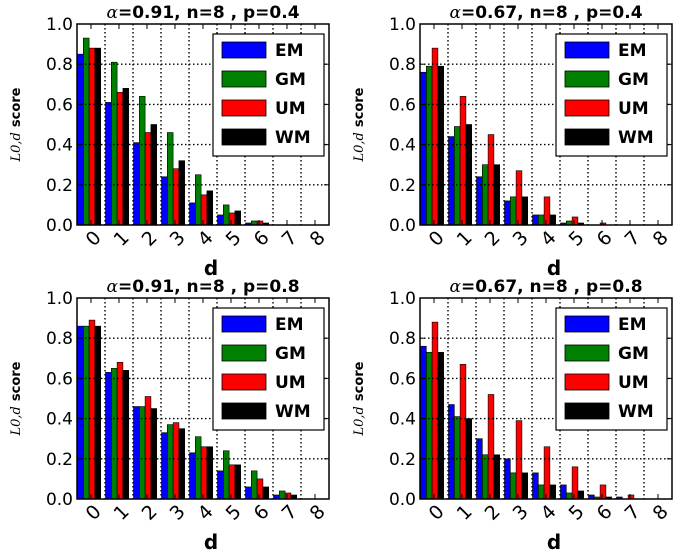  What do you see at coordinates (633, 80) in the screenshot?
I see `legend-label-gm: GM` at bounding box center [633, 80].